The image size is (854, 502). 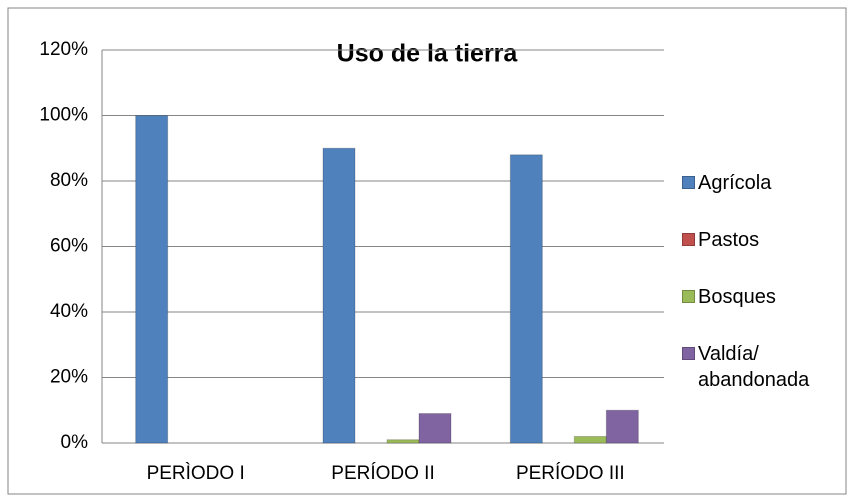 I want to click on x-tick-label: PERÌODO I, so click(x=196, y=473).